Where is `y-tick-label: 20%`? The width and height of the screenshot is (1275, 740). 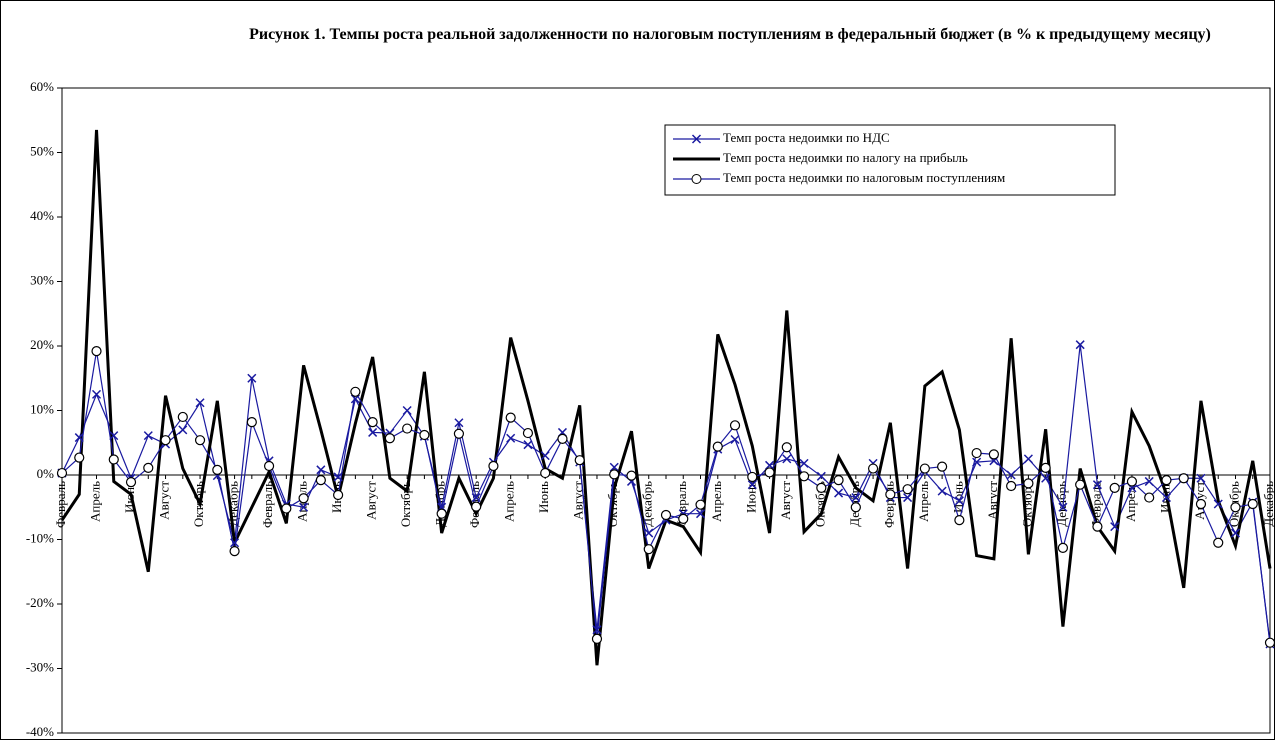
y-tick-label: 20% is located at coordinates (42, 344).